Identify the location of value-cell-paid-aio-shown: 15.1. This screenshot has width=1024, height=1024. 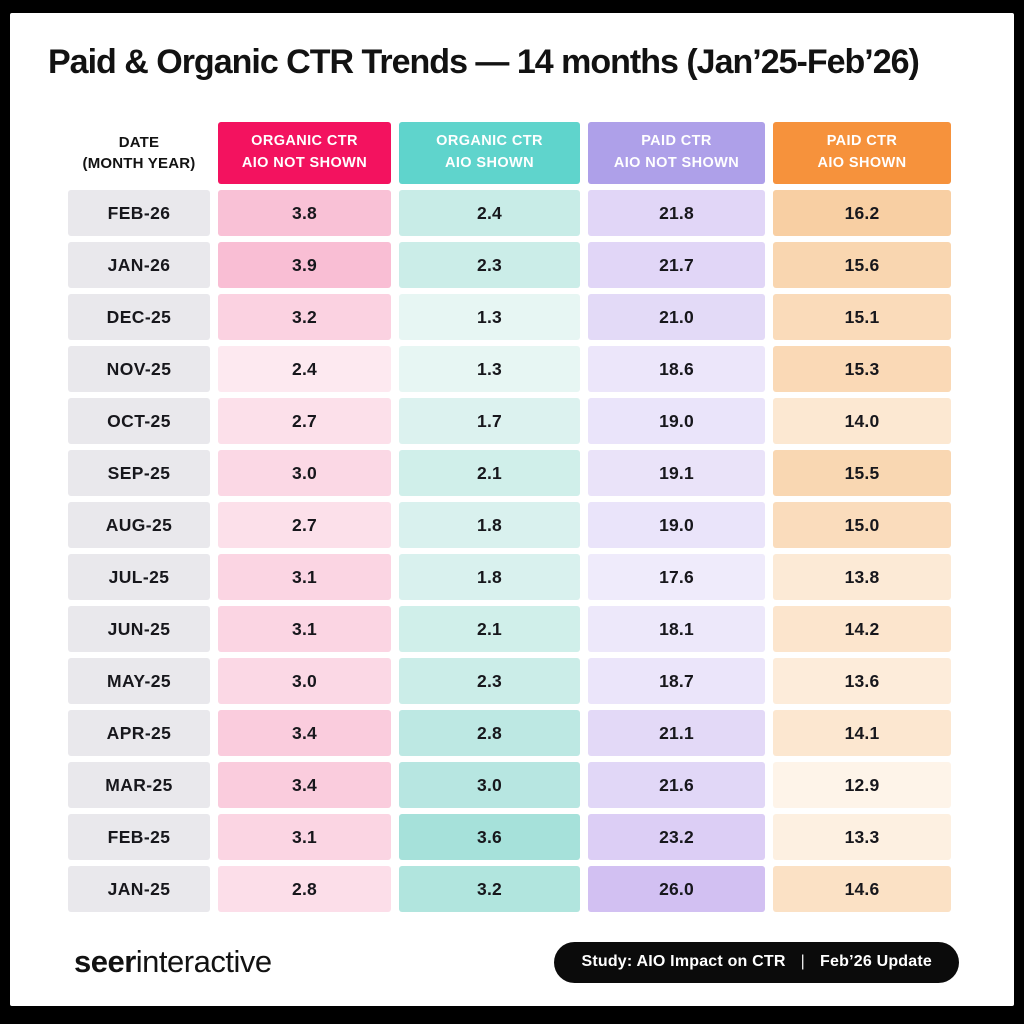
(862, 317).